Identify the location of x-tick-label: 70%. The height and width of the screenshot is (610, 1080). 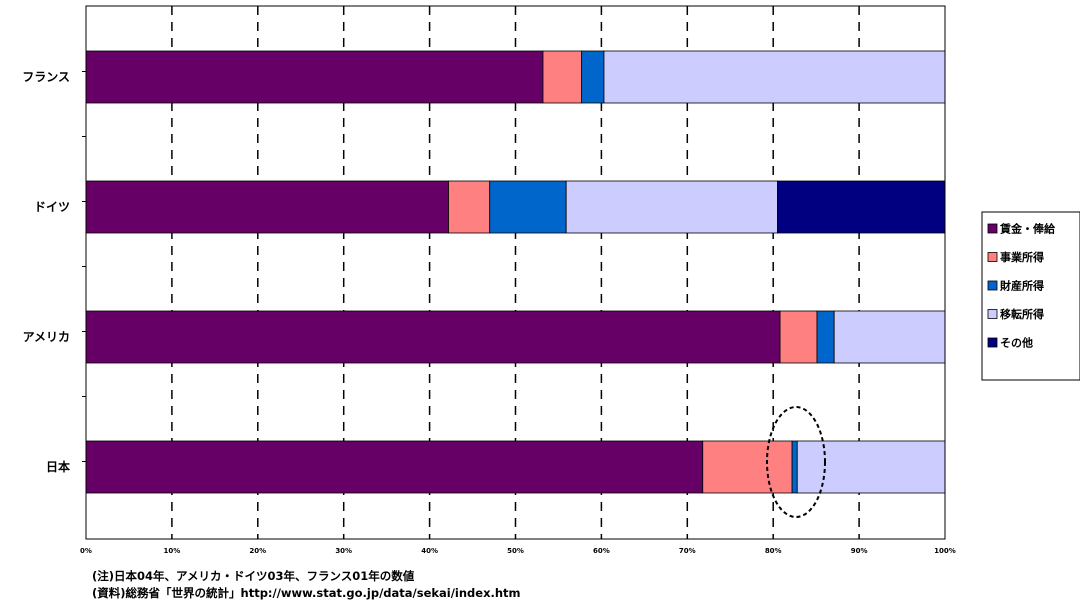
(687, 551).